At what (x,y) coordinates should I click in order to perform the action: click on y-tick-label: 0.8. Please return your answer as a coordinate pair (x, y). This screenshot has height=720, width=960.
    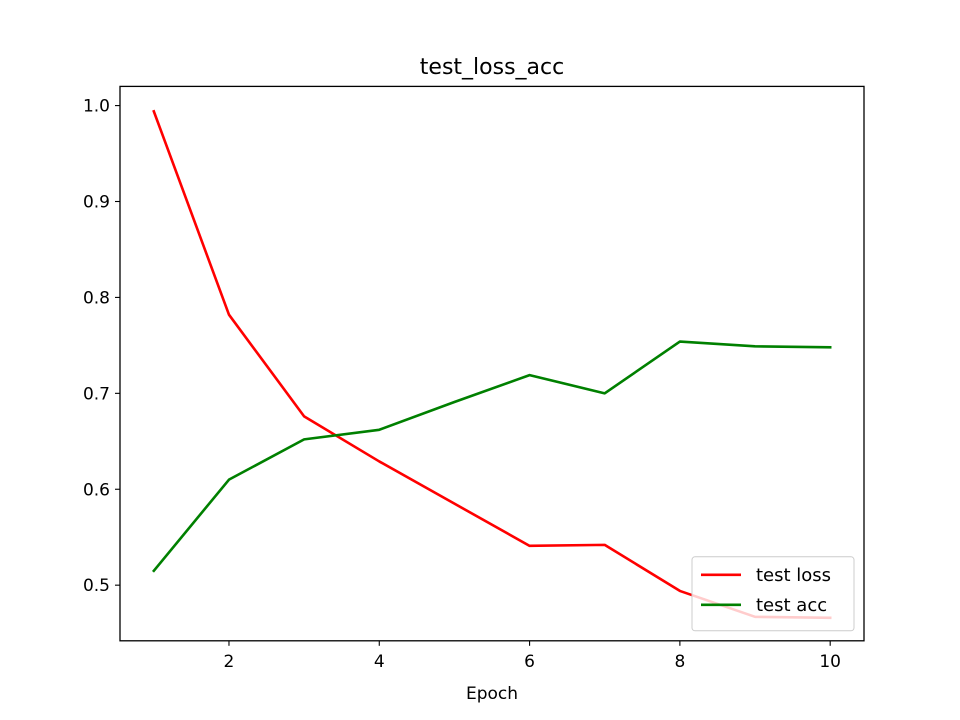
    Looking at the image, I should click on (96, 298).